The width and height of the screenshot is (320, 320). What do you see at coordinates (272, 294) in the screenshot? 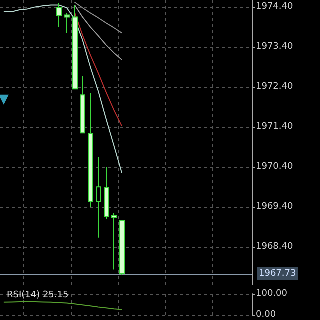
I see `y-tick-label: 100.00` at bounding box center [272, 294].